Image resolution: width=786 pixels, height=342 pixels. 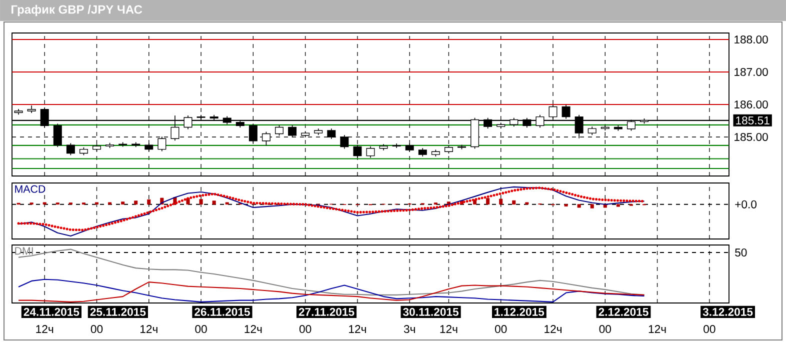 I want to click on text: 24.11.2015, so click(x=52, y=312).